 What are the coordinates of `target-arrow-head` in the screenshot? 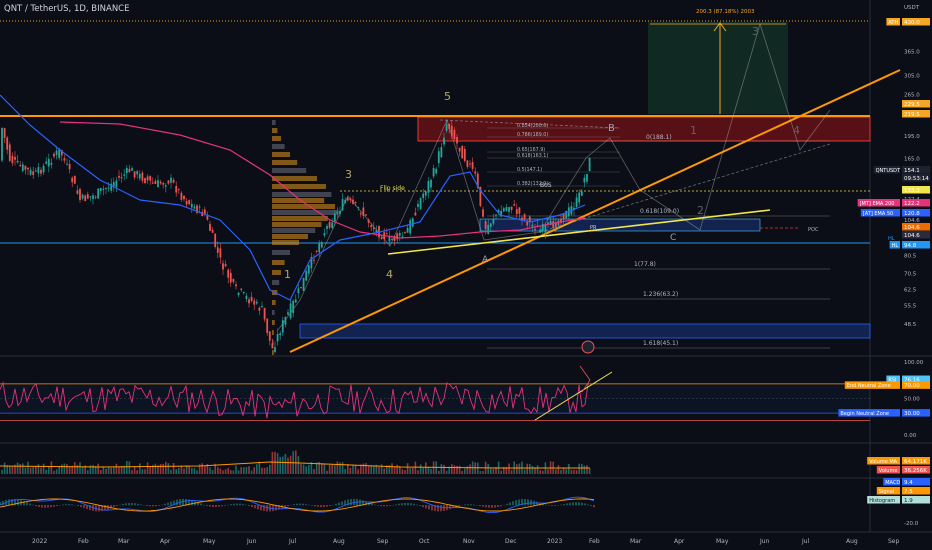 It's located at (720, 27).